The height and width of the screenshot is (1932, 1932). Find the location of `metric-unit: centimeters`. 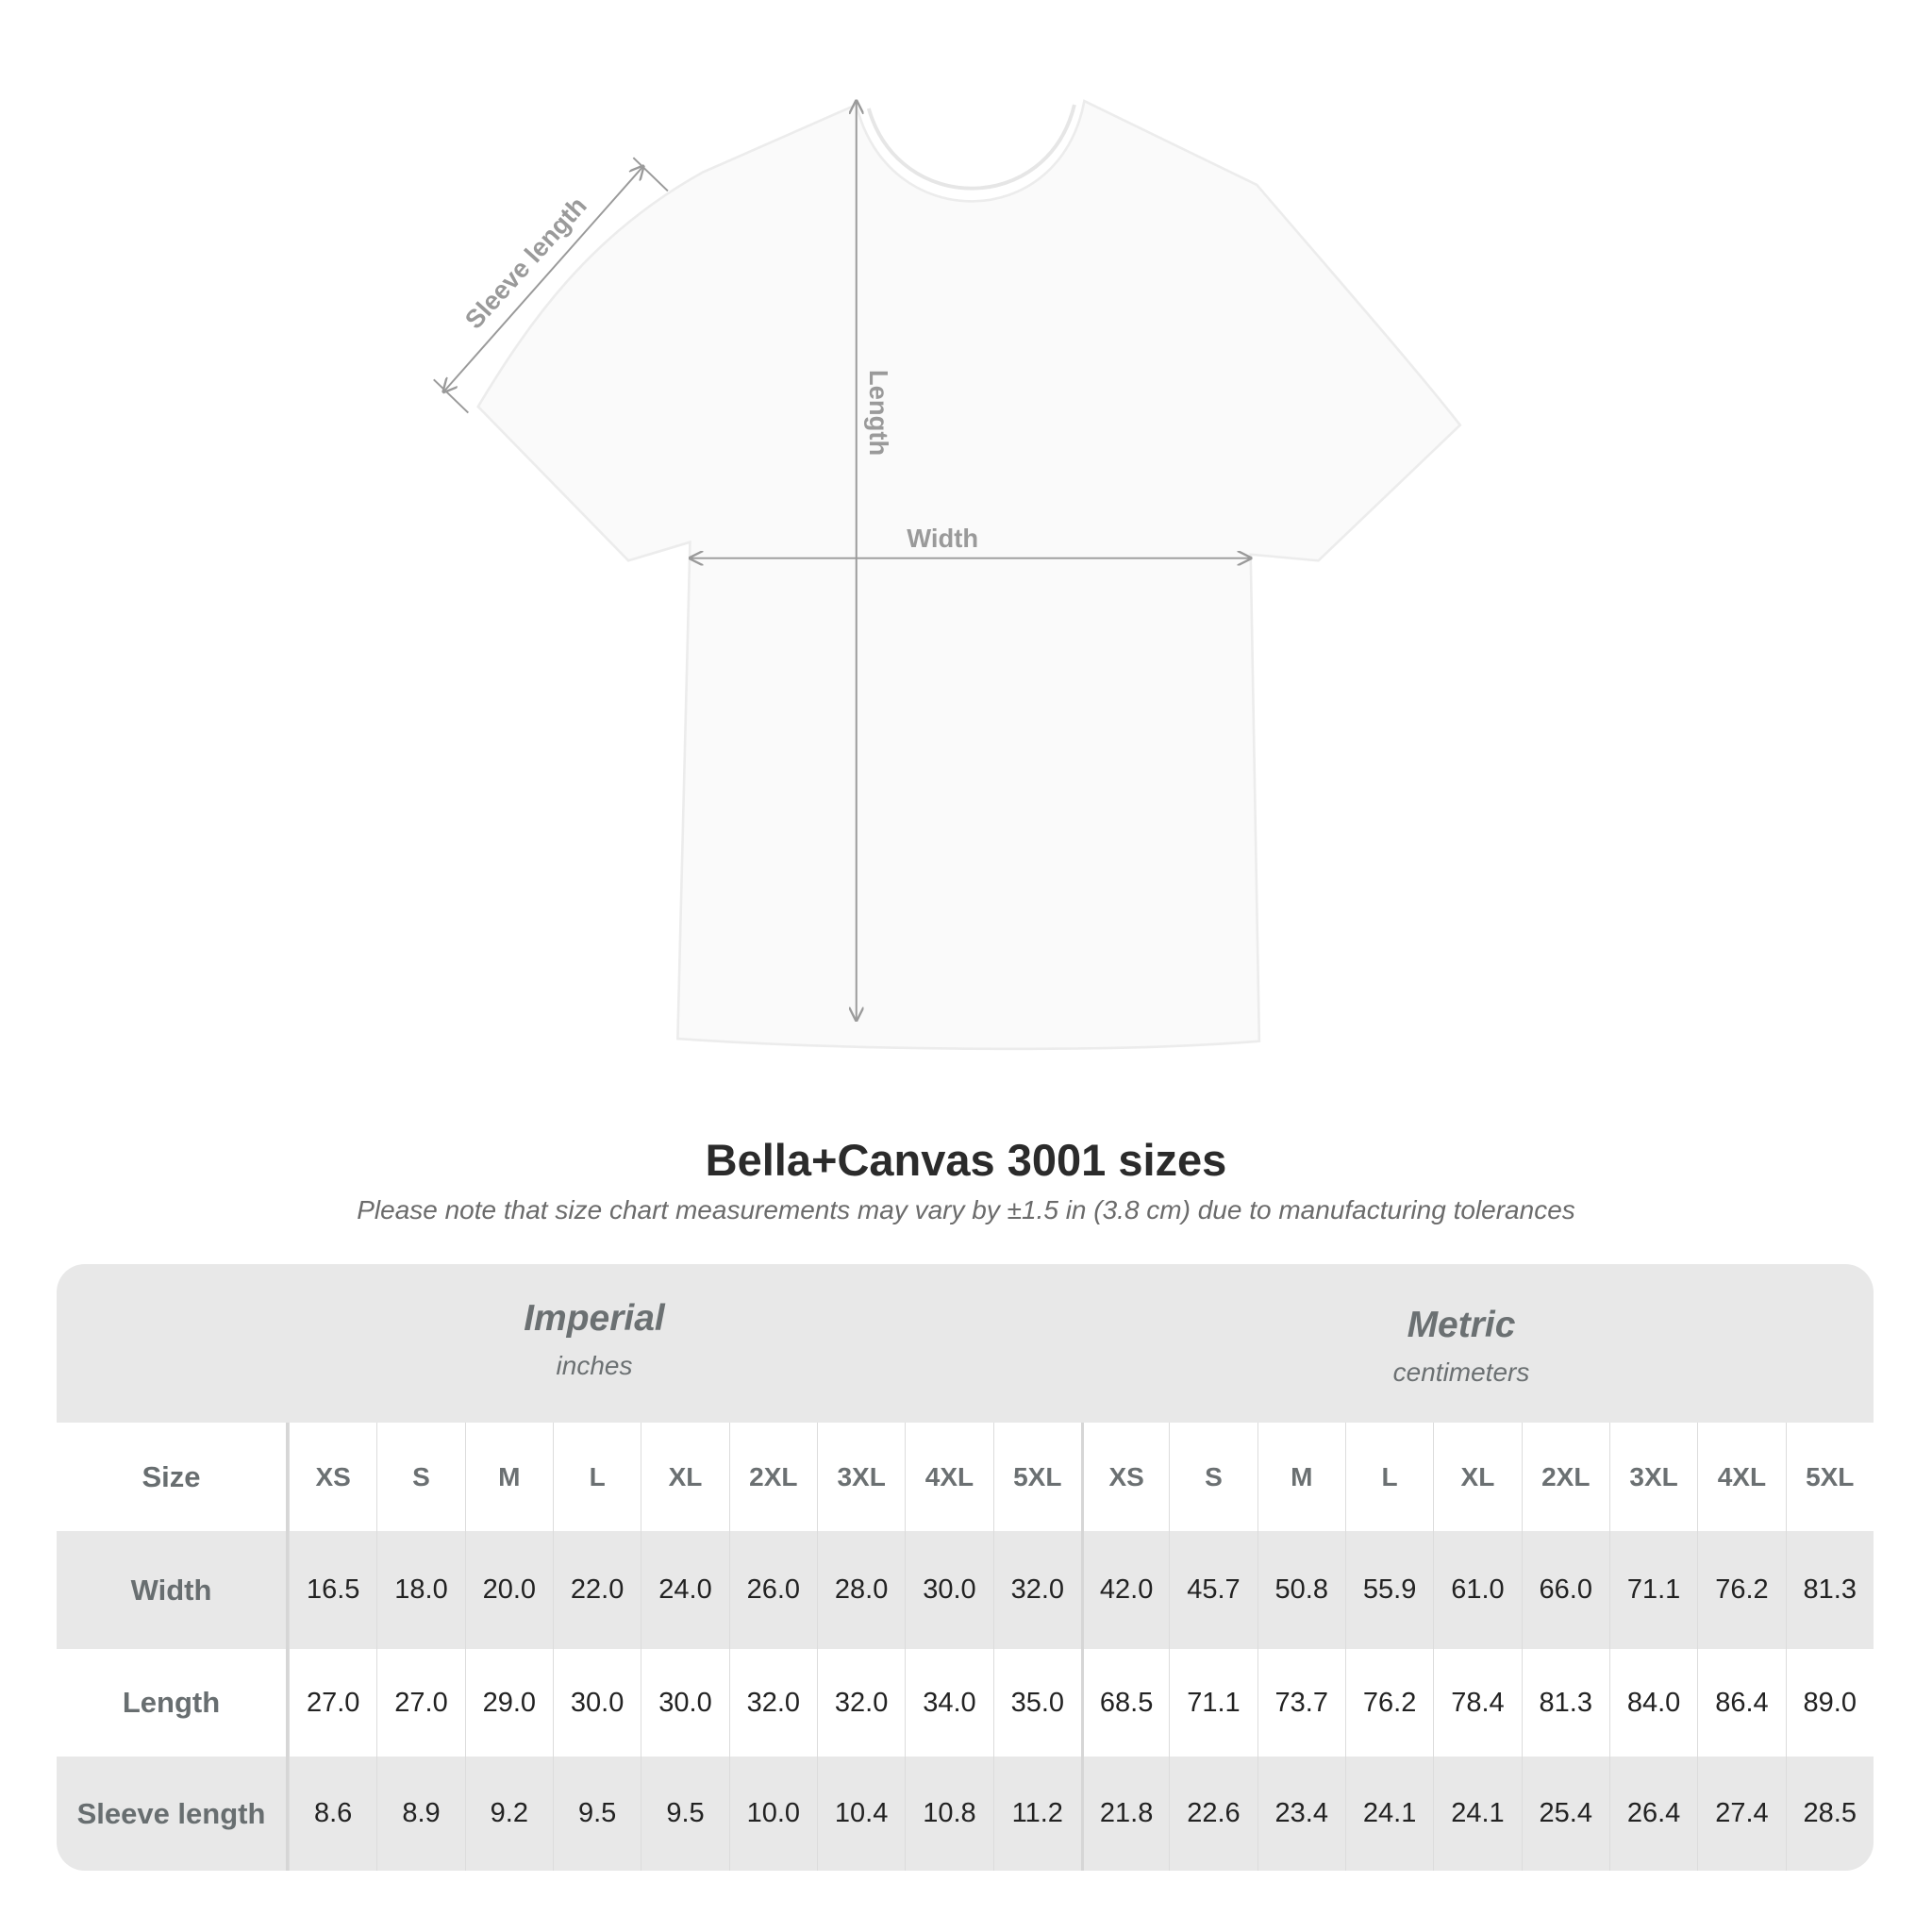

metric-unit: centimeters is located at coordinates (1461, 1372).